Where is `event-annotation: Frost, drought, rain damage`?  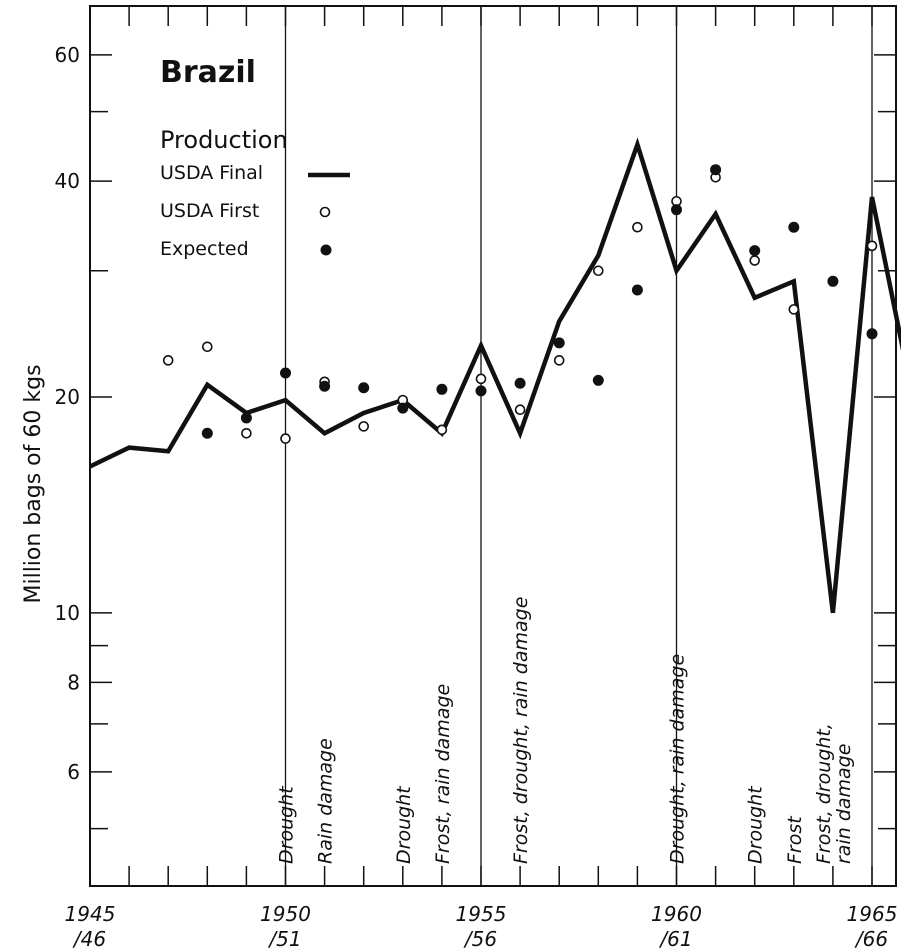
event-annotation: Frost, drought, rain damage is located at coordinates (521, 730).